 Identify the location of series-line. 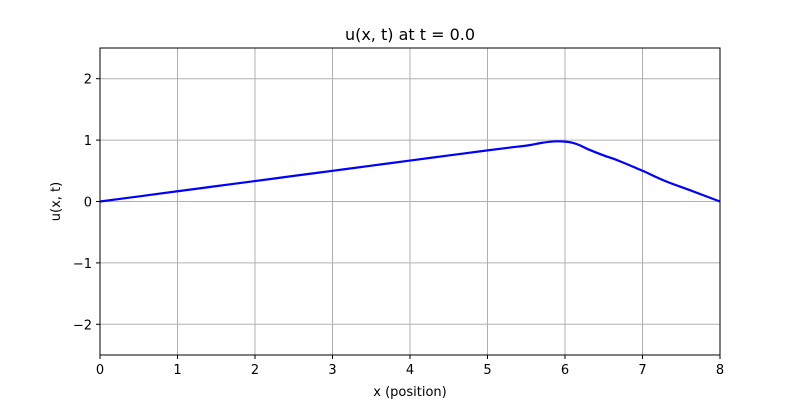
(410, 171).